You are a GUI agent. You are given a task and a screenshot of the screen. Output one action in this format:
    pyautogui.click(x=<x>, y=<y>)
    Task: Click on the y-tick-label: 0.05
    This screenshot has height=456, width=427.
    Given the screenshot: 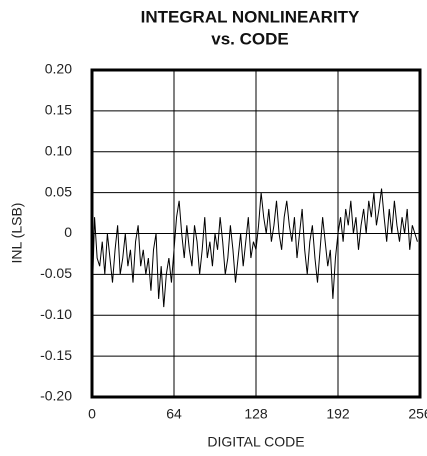 What is the action you would take?
    pyautogui.click(x=58, y=191)
    